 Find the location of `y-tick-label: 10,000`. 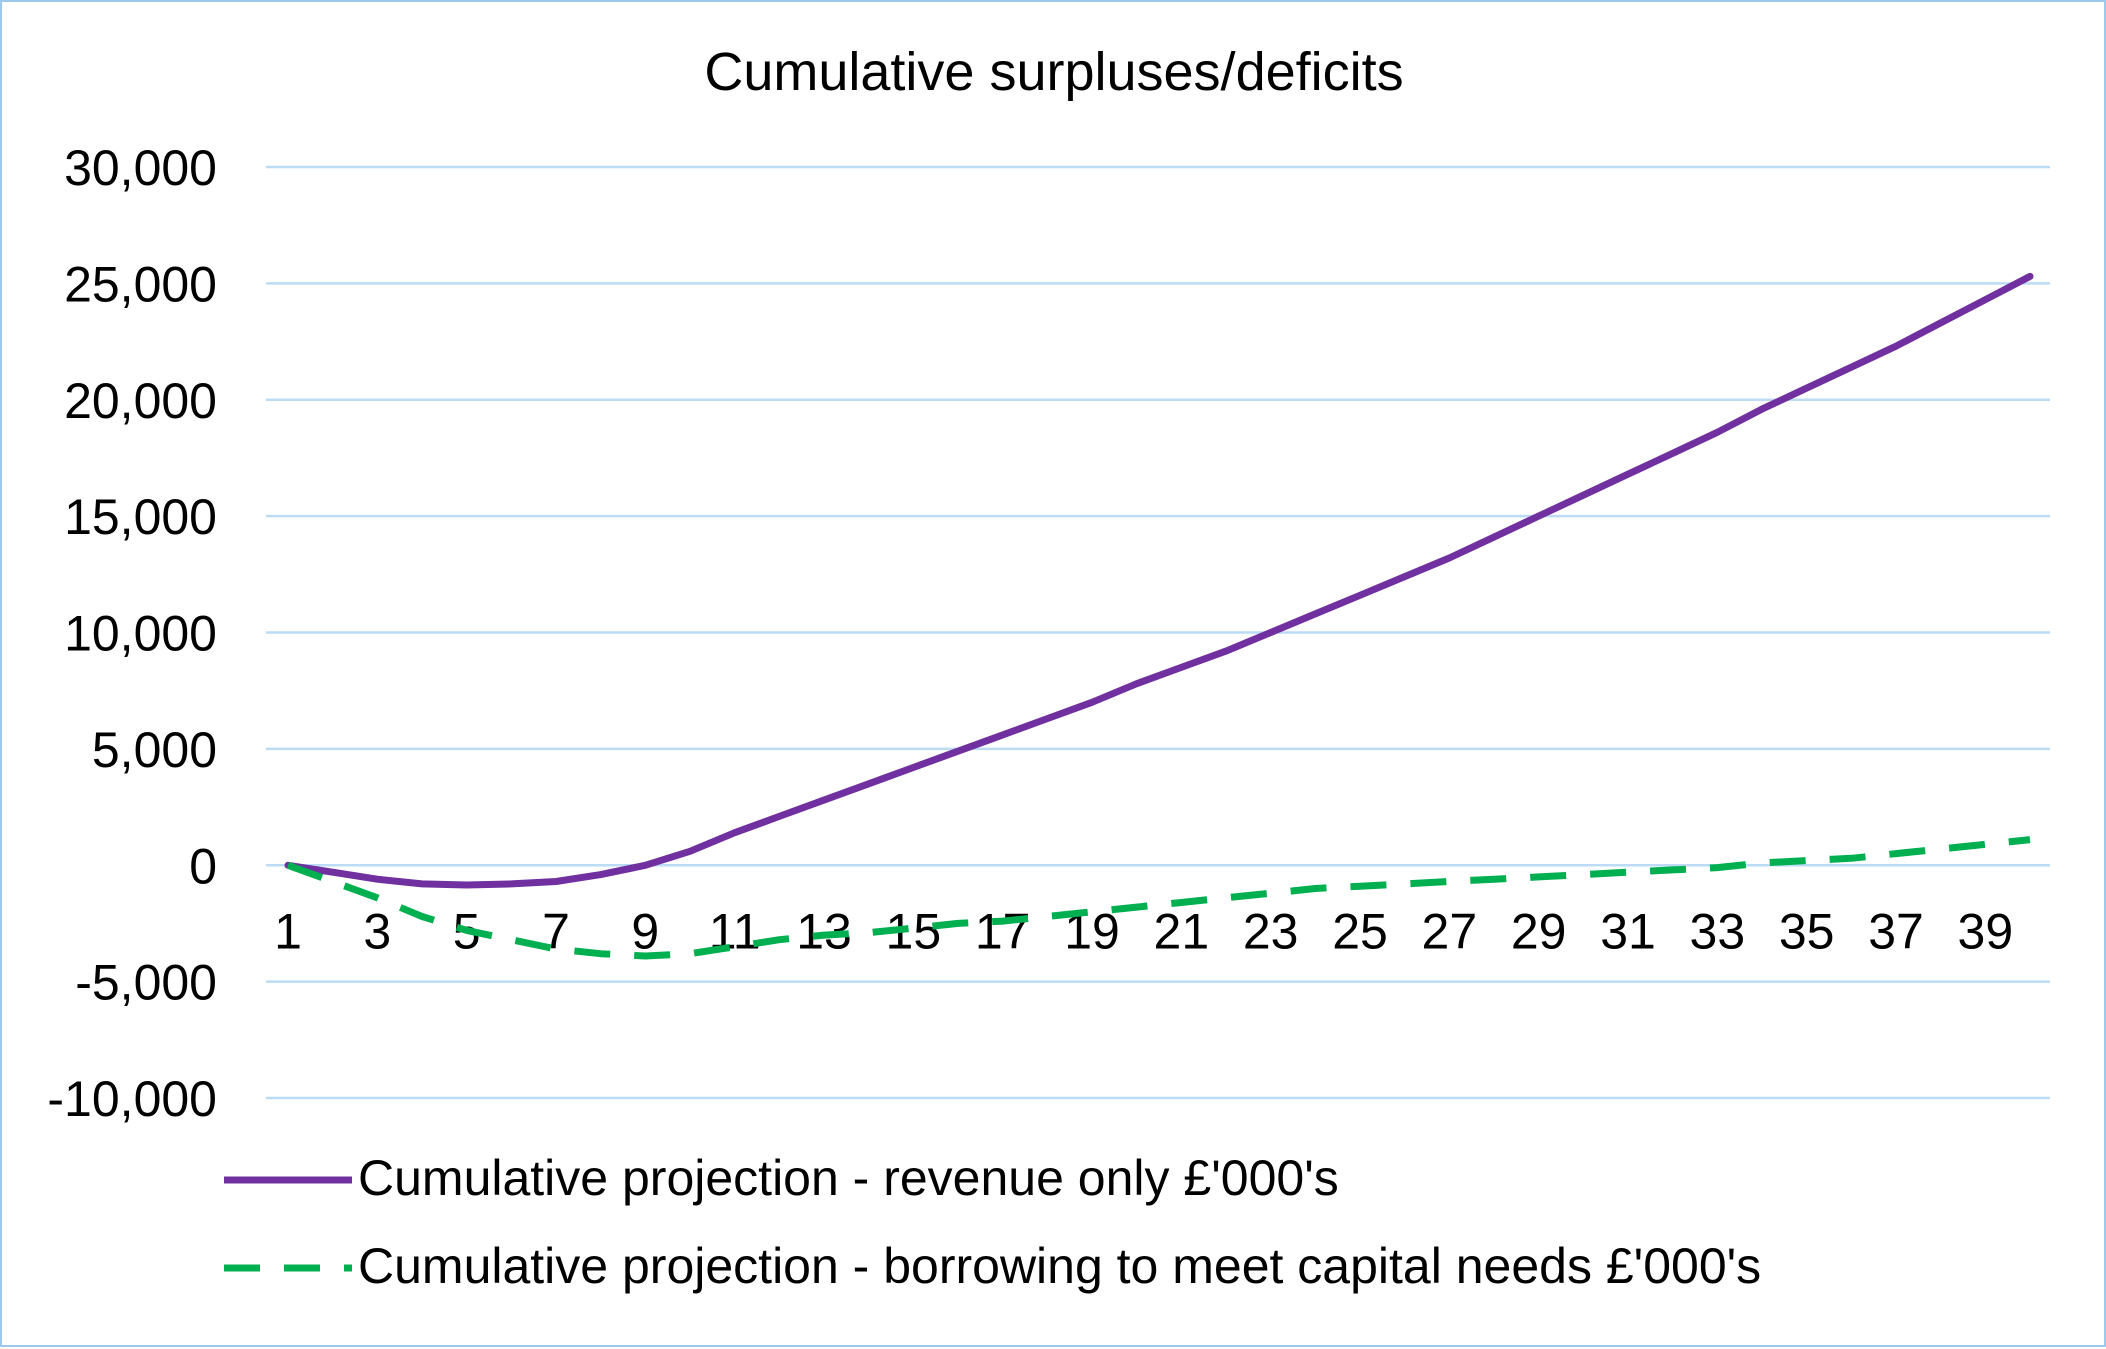

y-tick-label: 10,000 is located at coordinates (140, 634).